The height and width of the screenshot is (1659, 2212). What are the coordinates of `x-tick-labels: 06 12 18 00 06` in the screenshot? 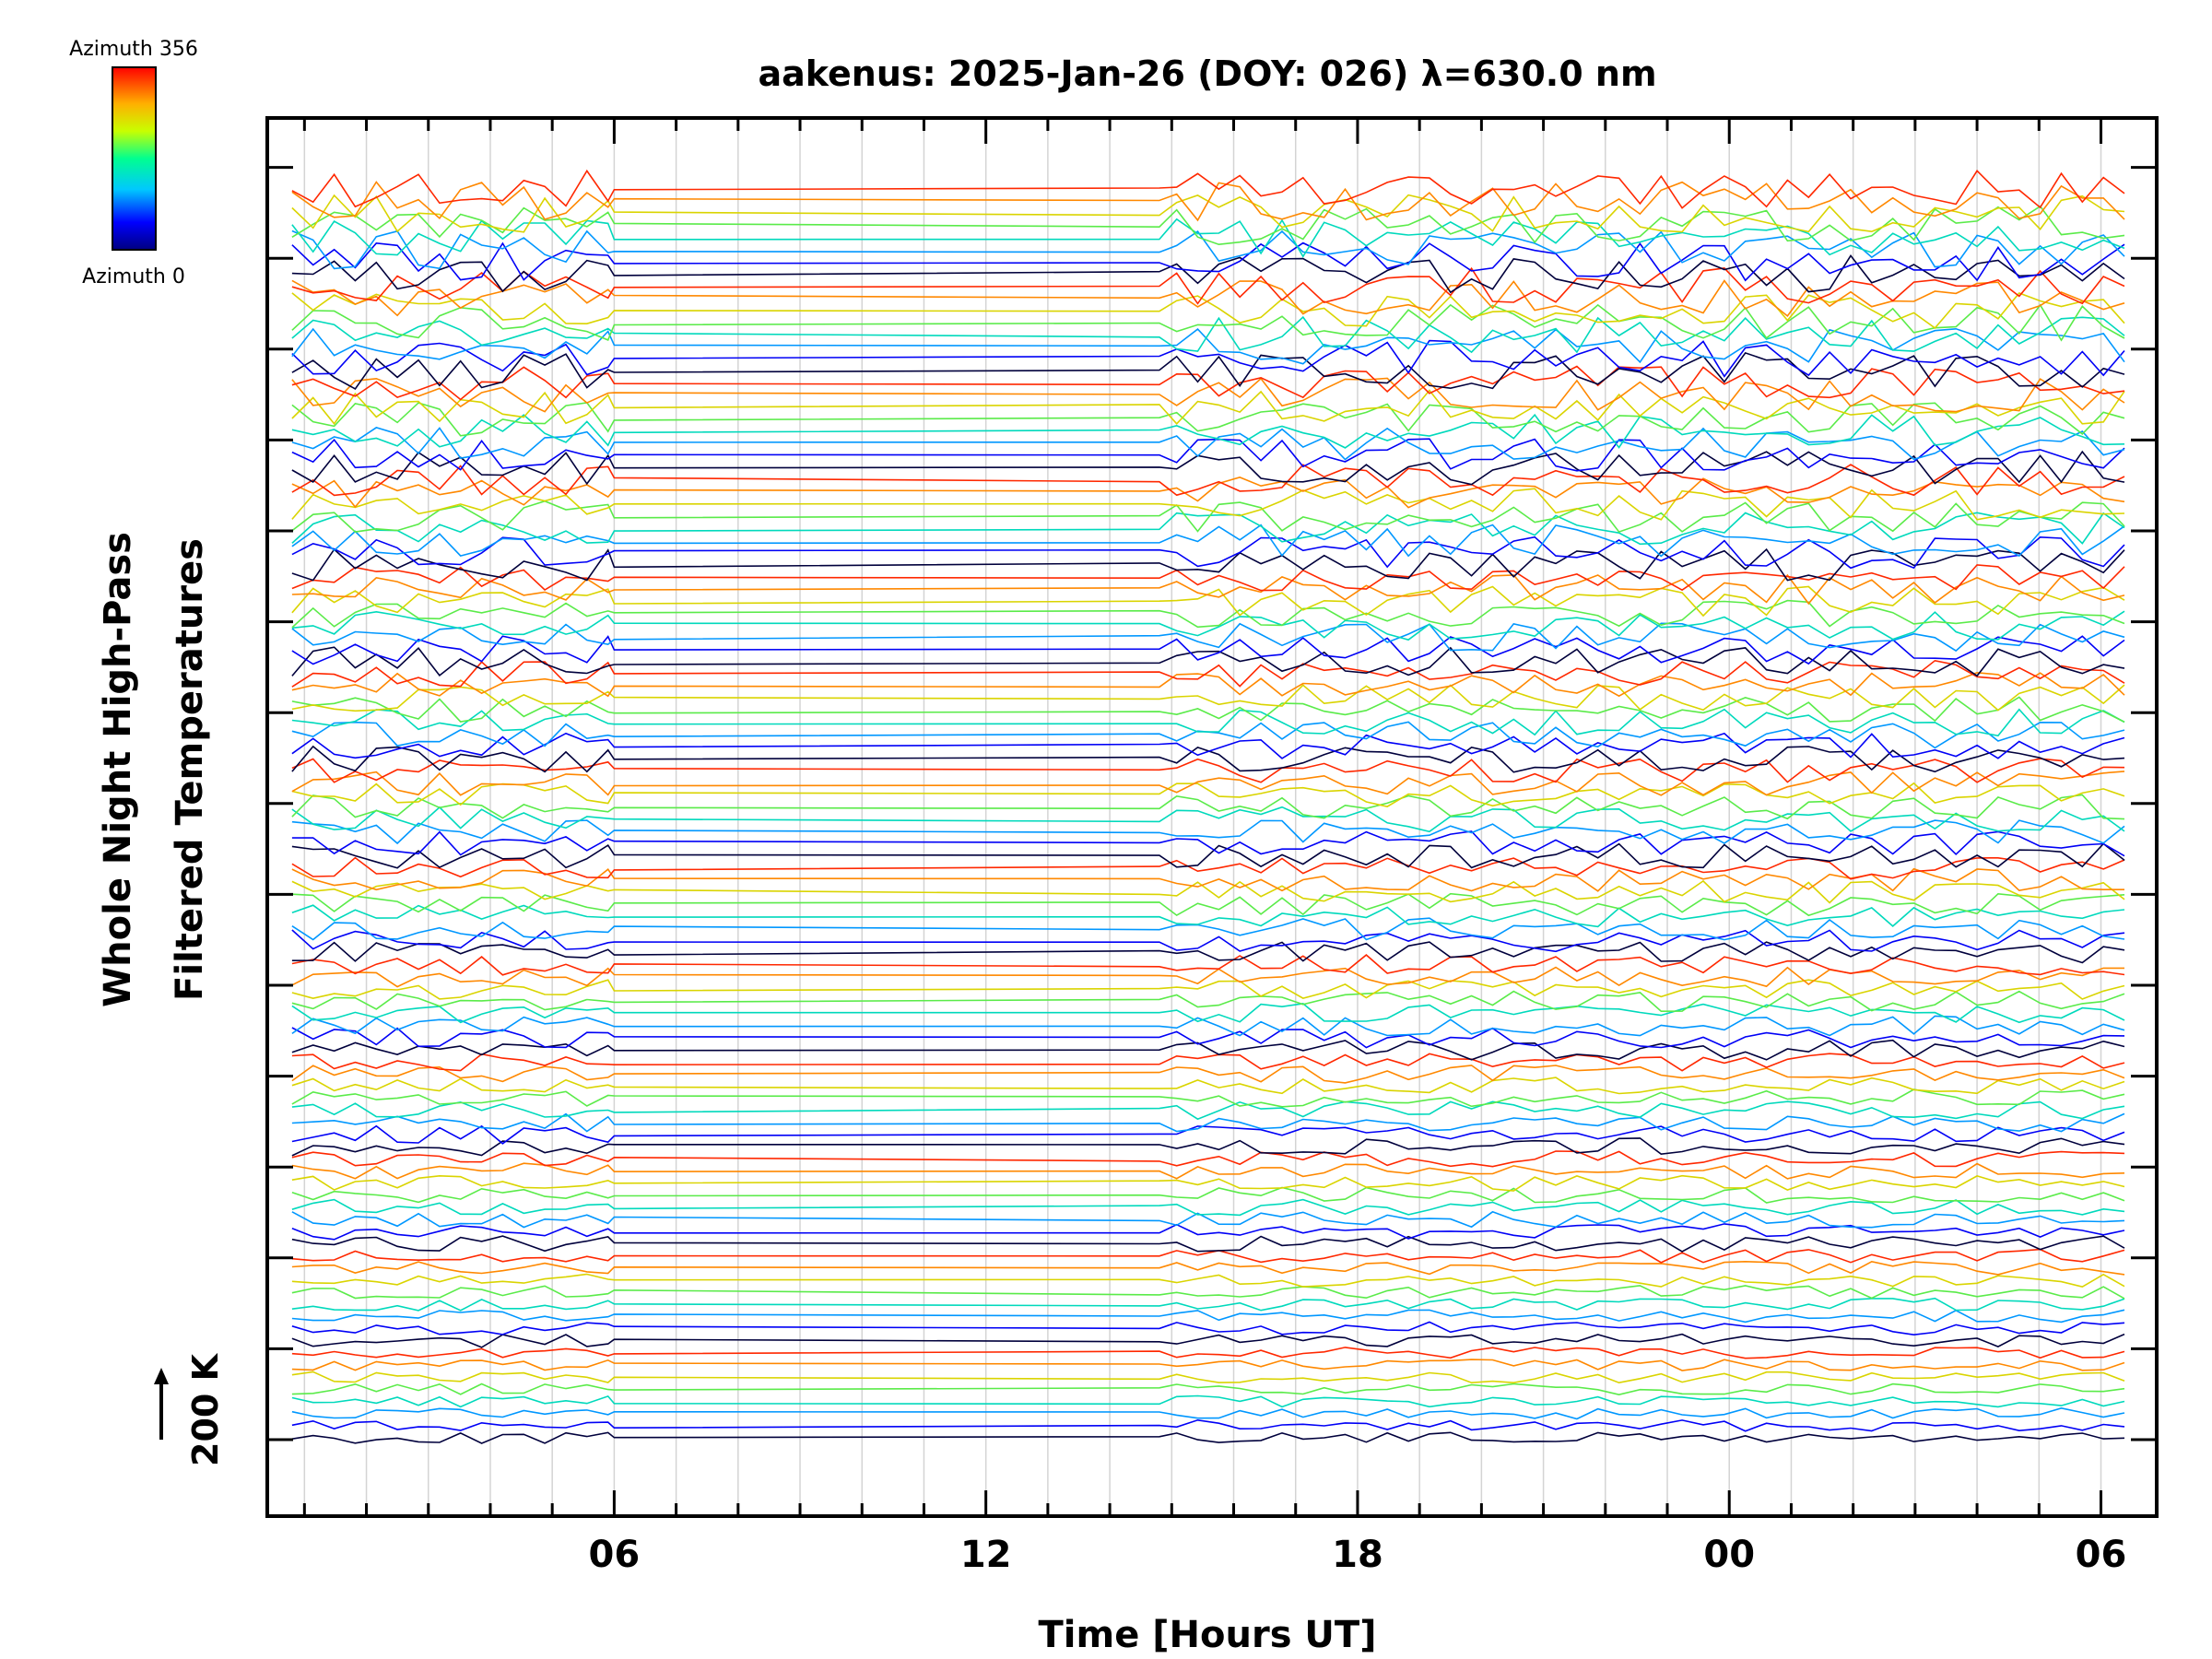 It's located at (1358, 1555).